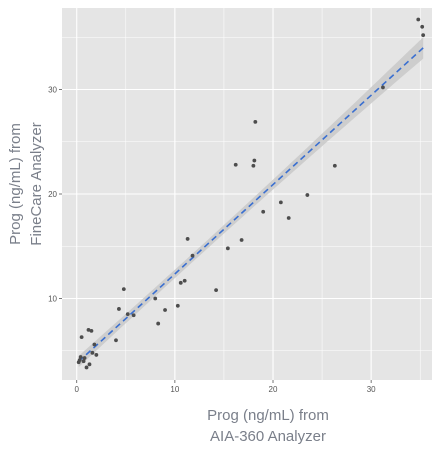 This screenshot has height=450, width=434. What do you see at coordinates (371, 389) in the screenshot?
I see `x-tick-label: 30` at bounding box center [371, 389].